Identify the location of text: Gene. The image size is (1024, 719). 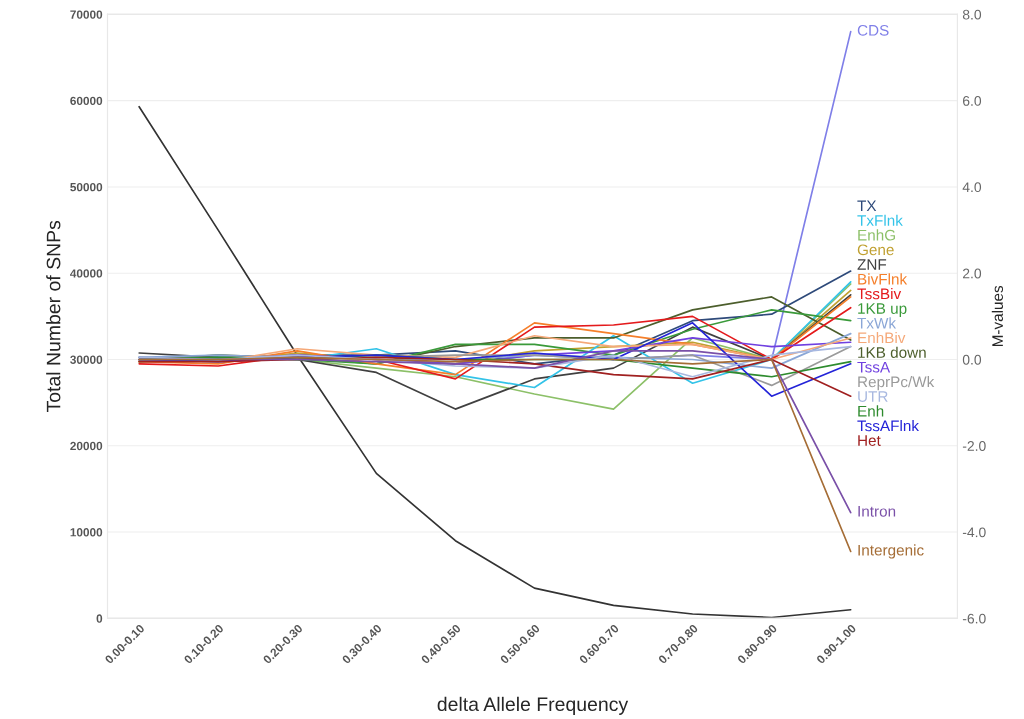
(875, 250).